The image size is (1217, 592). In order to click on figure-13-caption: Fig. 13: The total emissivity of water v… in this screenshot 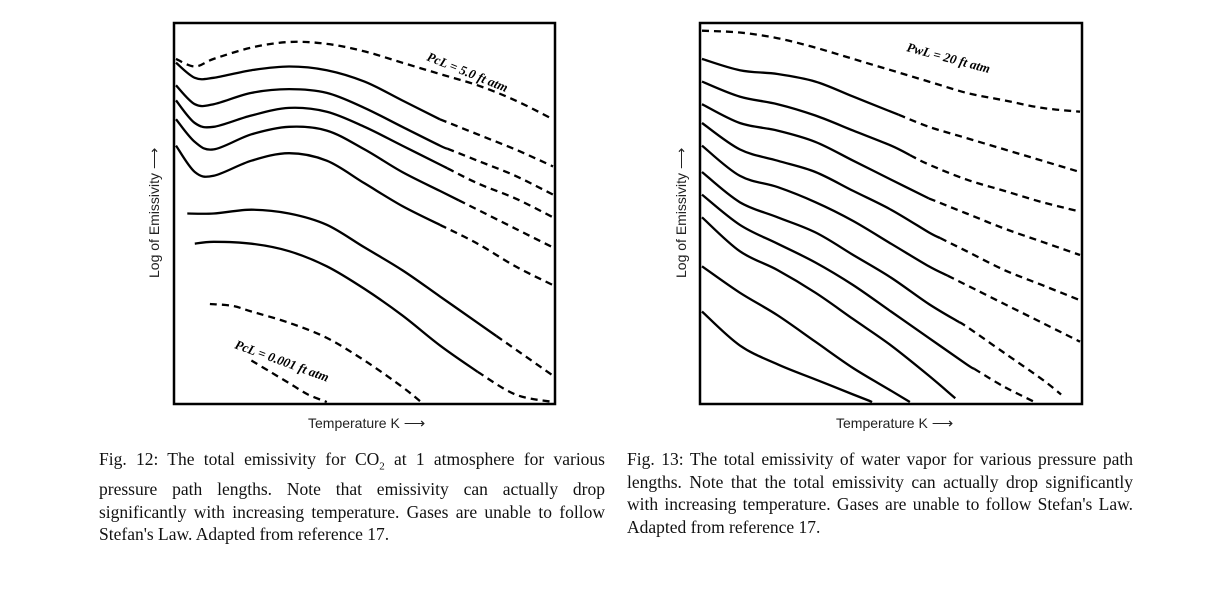, I will do `click(880, 493)`.